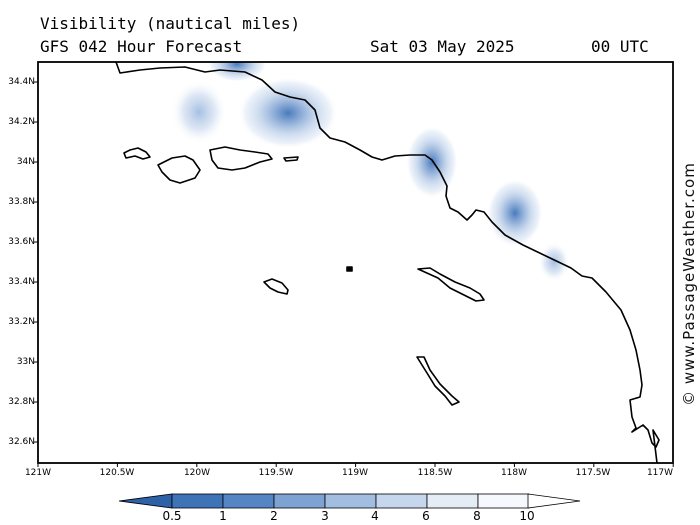 The width and height of the screenshot is (700, 525). I want to click on lat-tick-label: 33.6N, so click(21, 242).